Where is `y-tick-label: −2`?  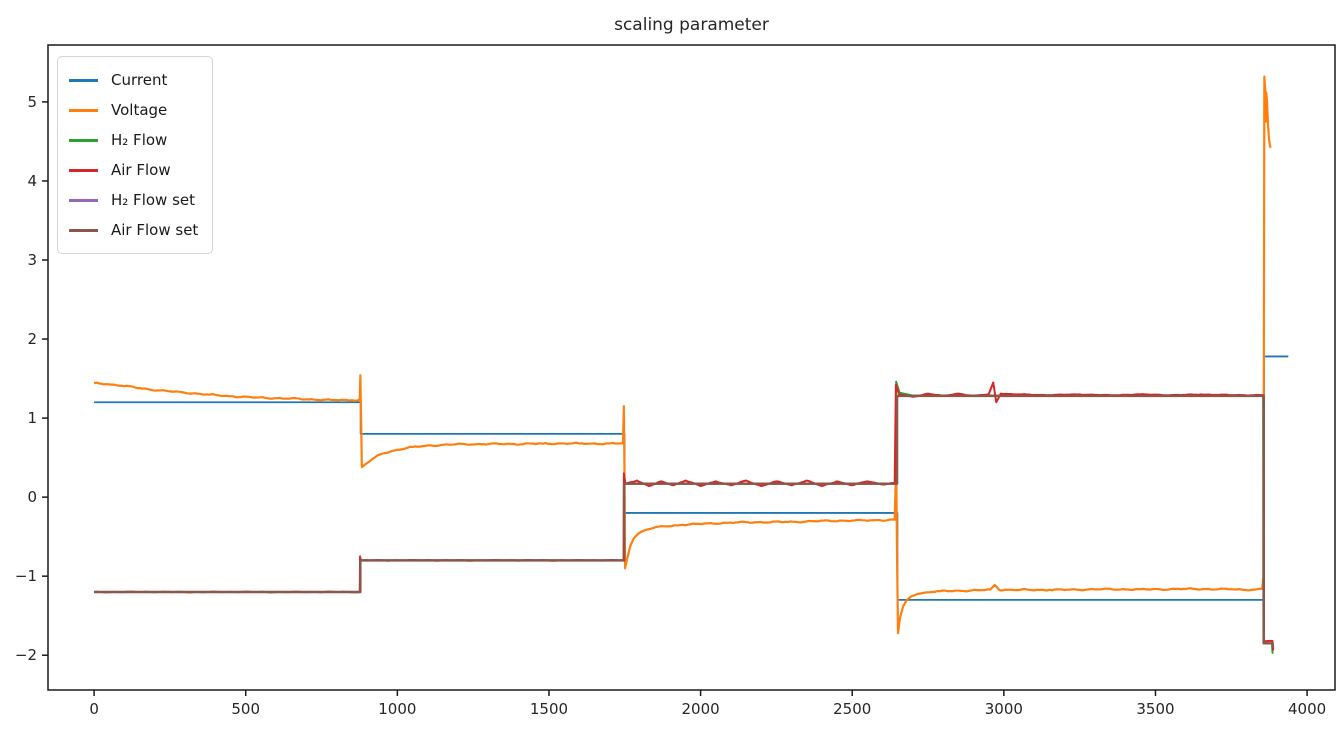
y-tick-label: −2 is located at coordinates (26, 655).